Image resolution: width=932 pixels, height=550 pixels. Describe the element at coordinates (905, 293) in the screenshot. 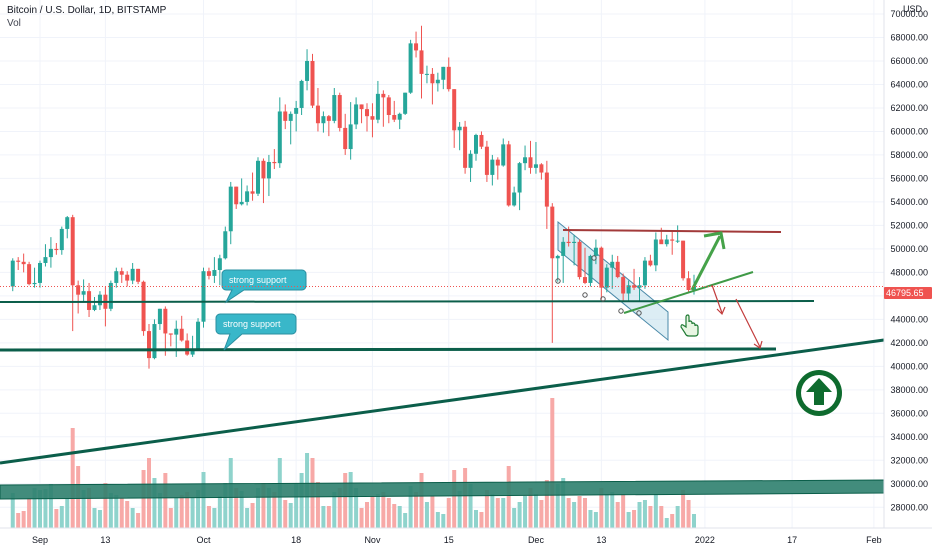

I see `last-price-value: 46795.65` at that location.